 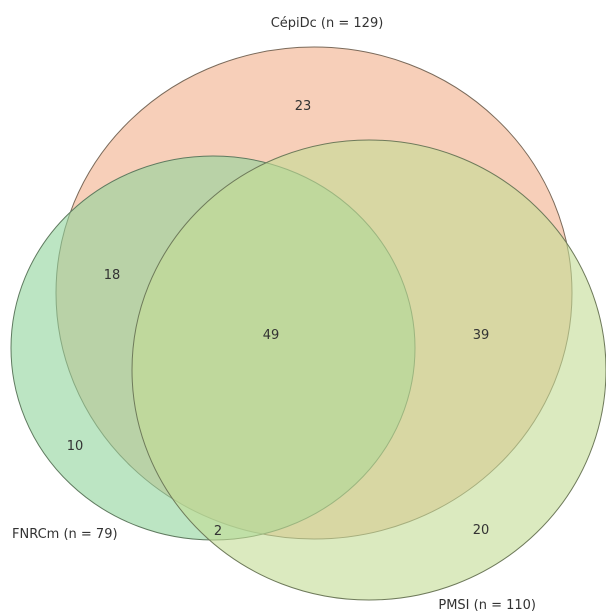 I want to click on region-count-all-three: 49, so click(x=271, y=335).